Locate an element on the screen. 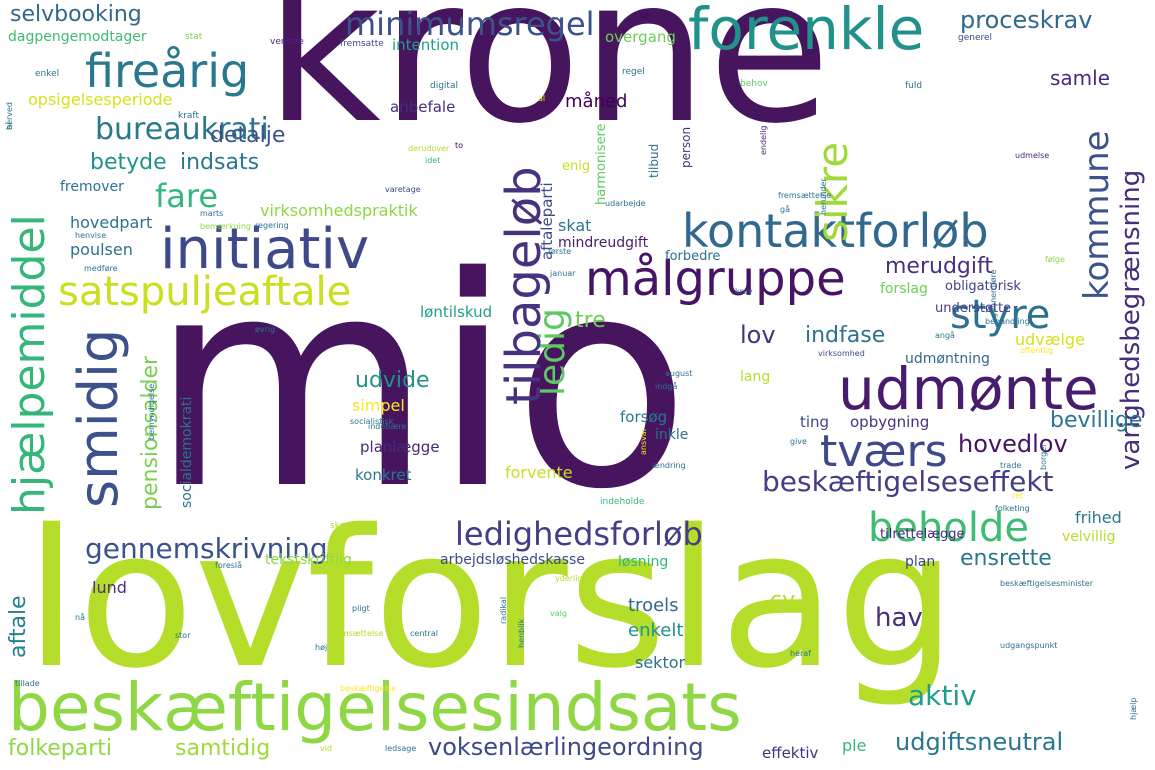  word: ansvar is located at coordinates (643, 441).